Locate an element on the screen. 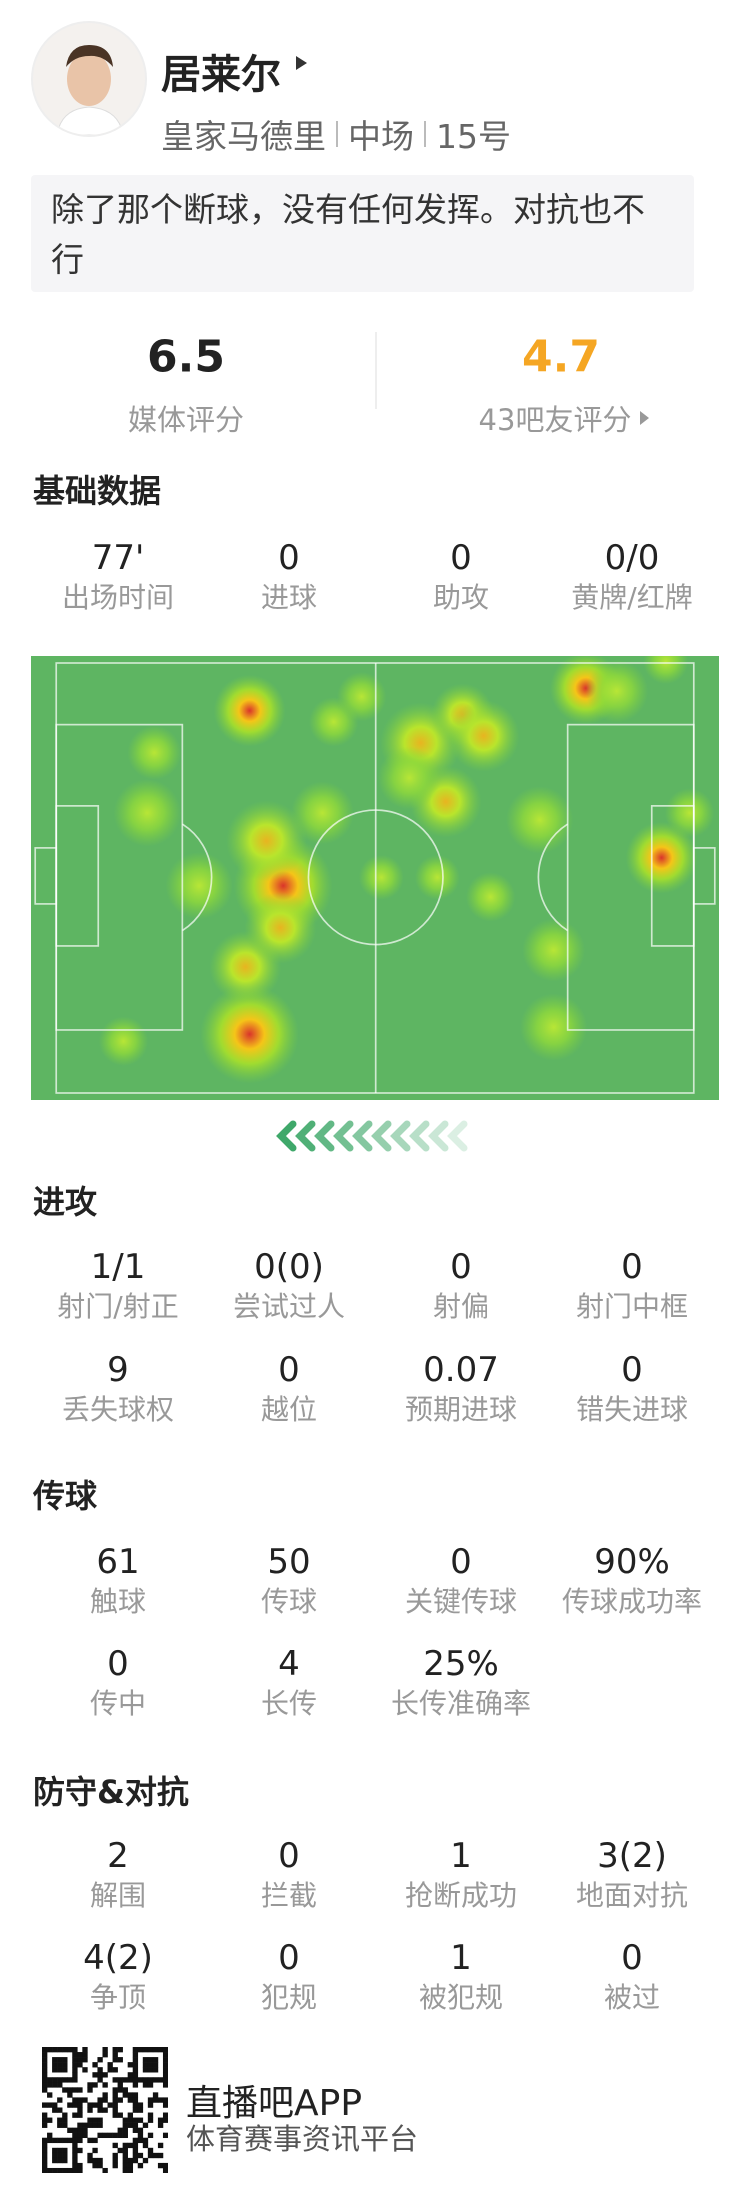 This screenshot has width=750, height=2194. stat-label: 出场时间 is located at coordinates (118, 597).